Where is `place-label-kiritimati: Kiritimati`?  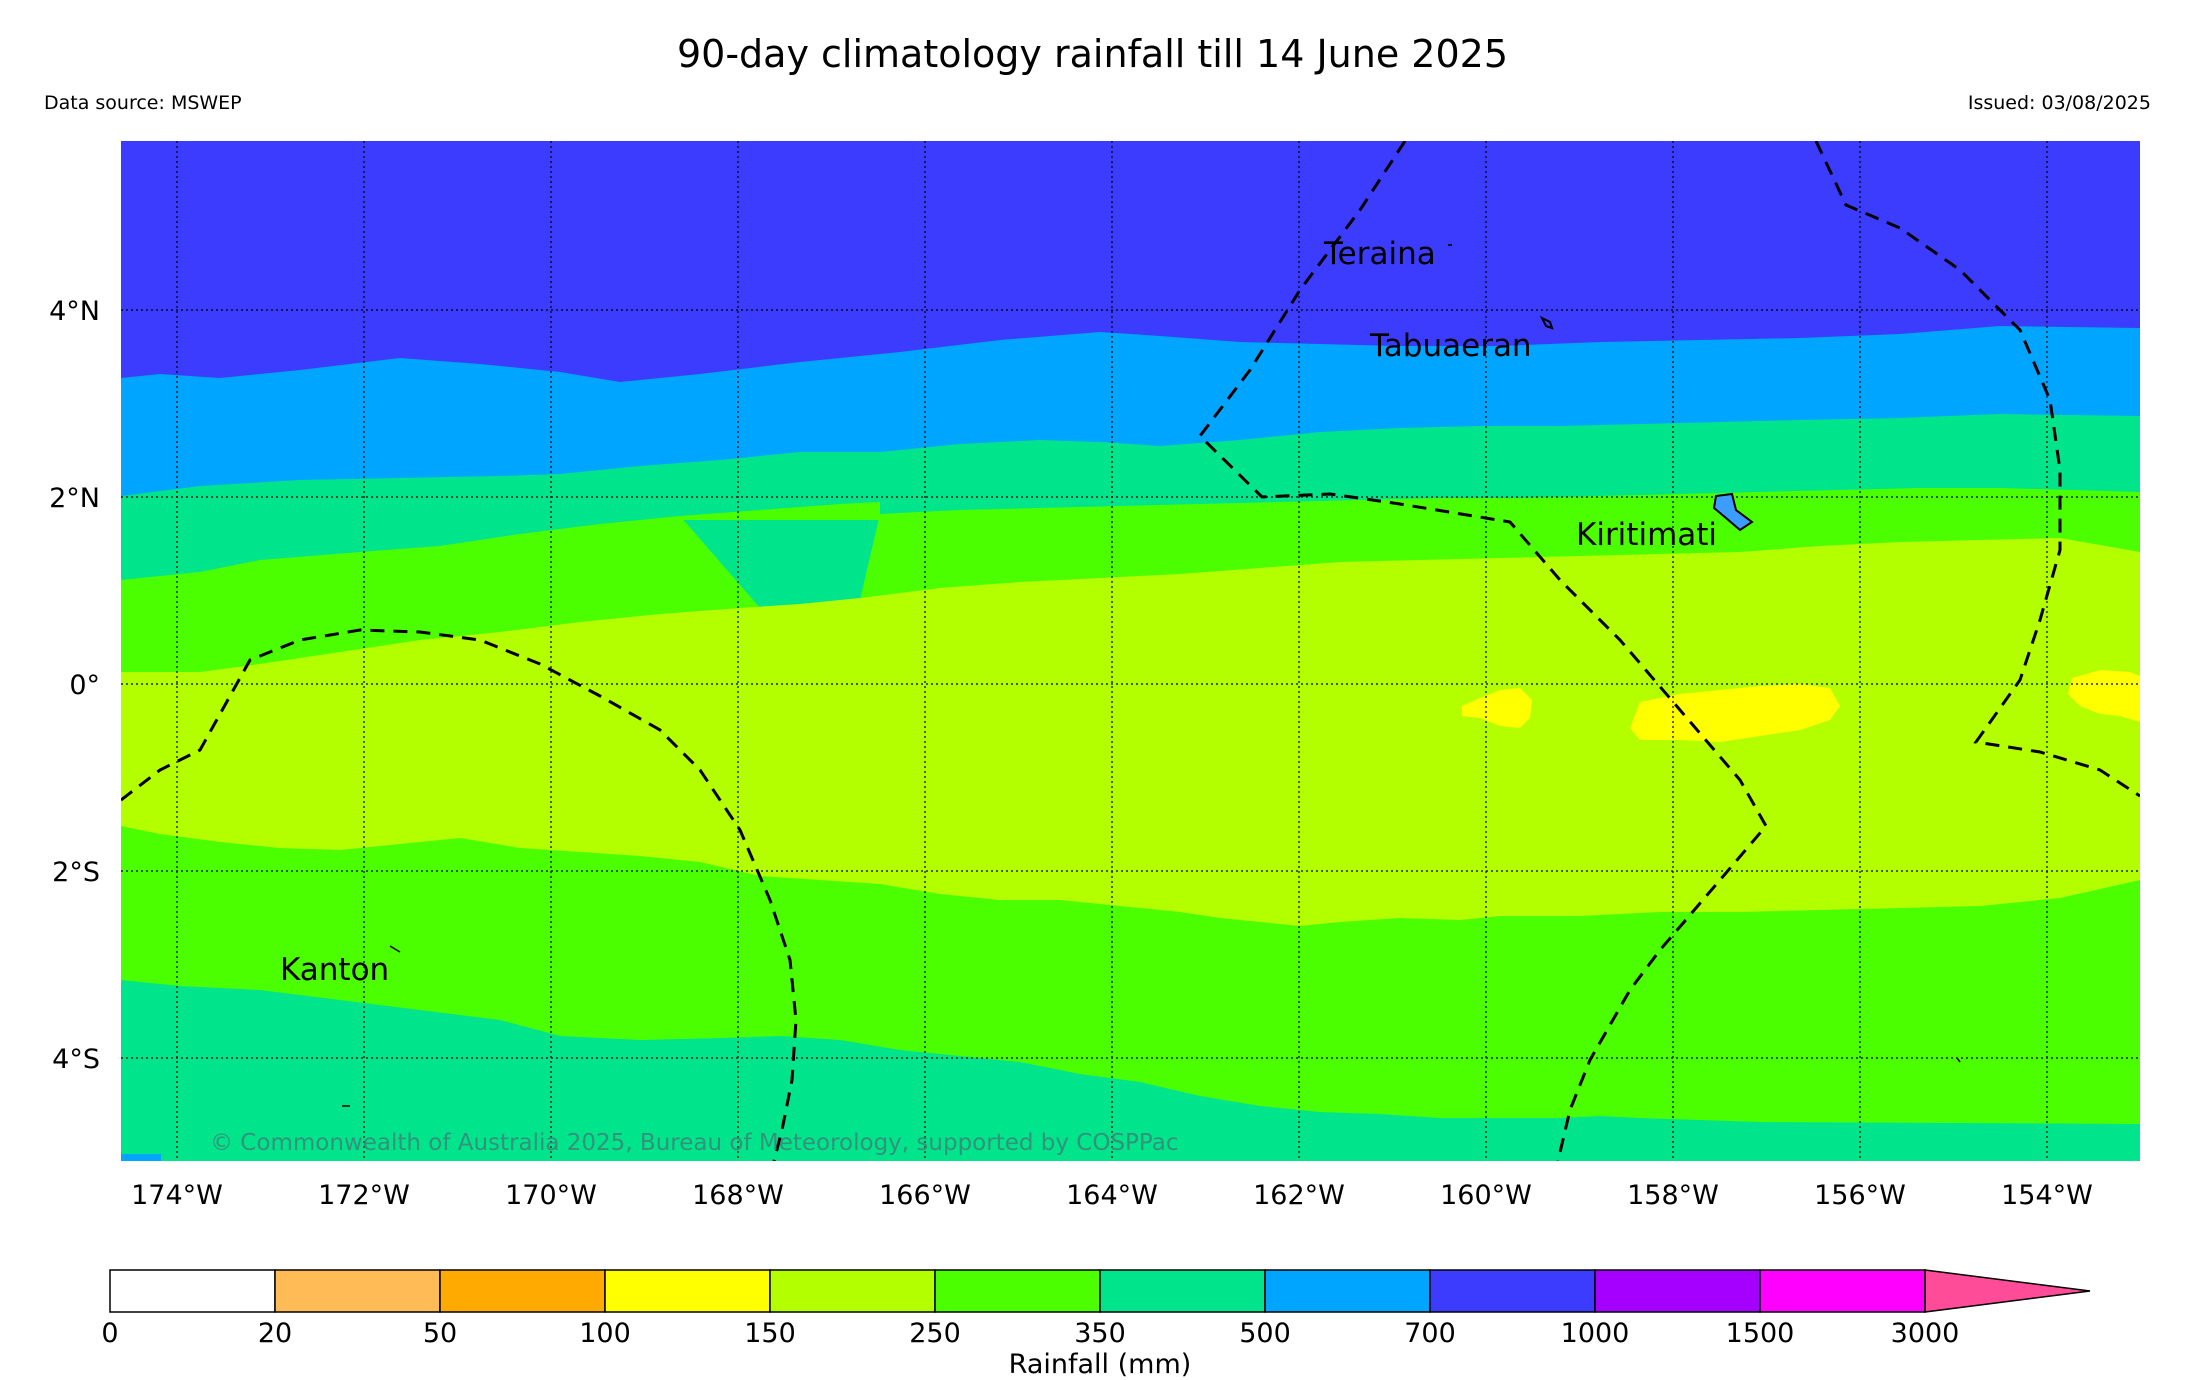 place-label-kiritimati: Kiritimati is located at coordinates (1646, 535).